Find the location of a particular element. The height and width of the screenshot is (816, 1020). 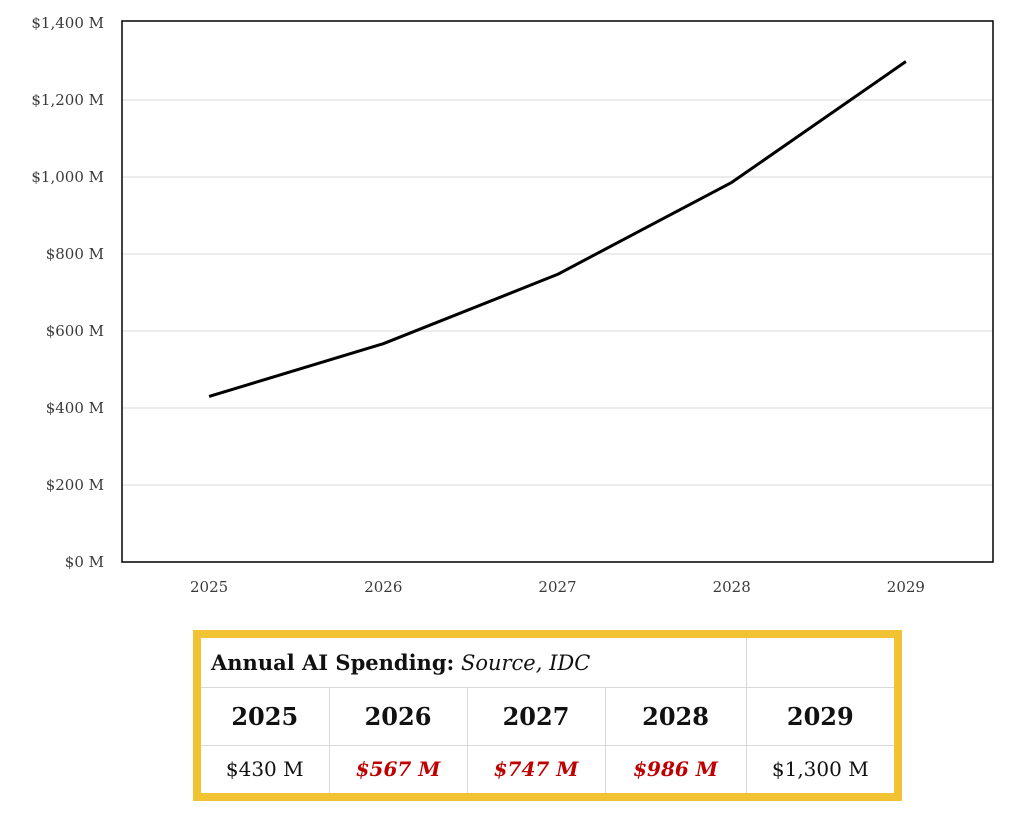

year-header: 2029 is located at coordinates (820, 716).